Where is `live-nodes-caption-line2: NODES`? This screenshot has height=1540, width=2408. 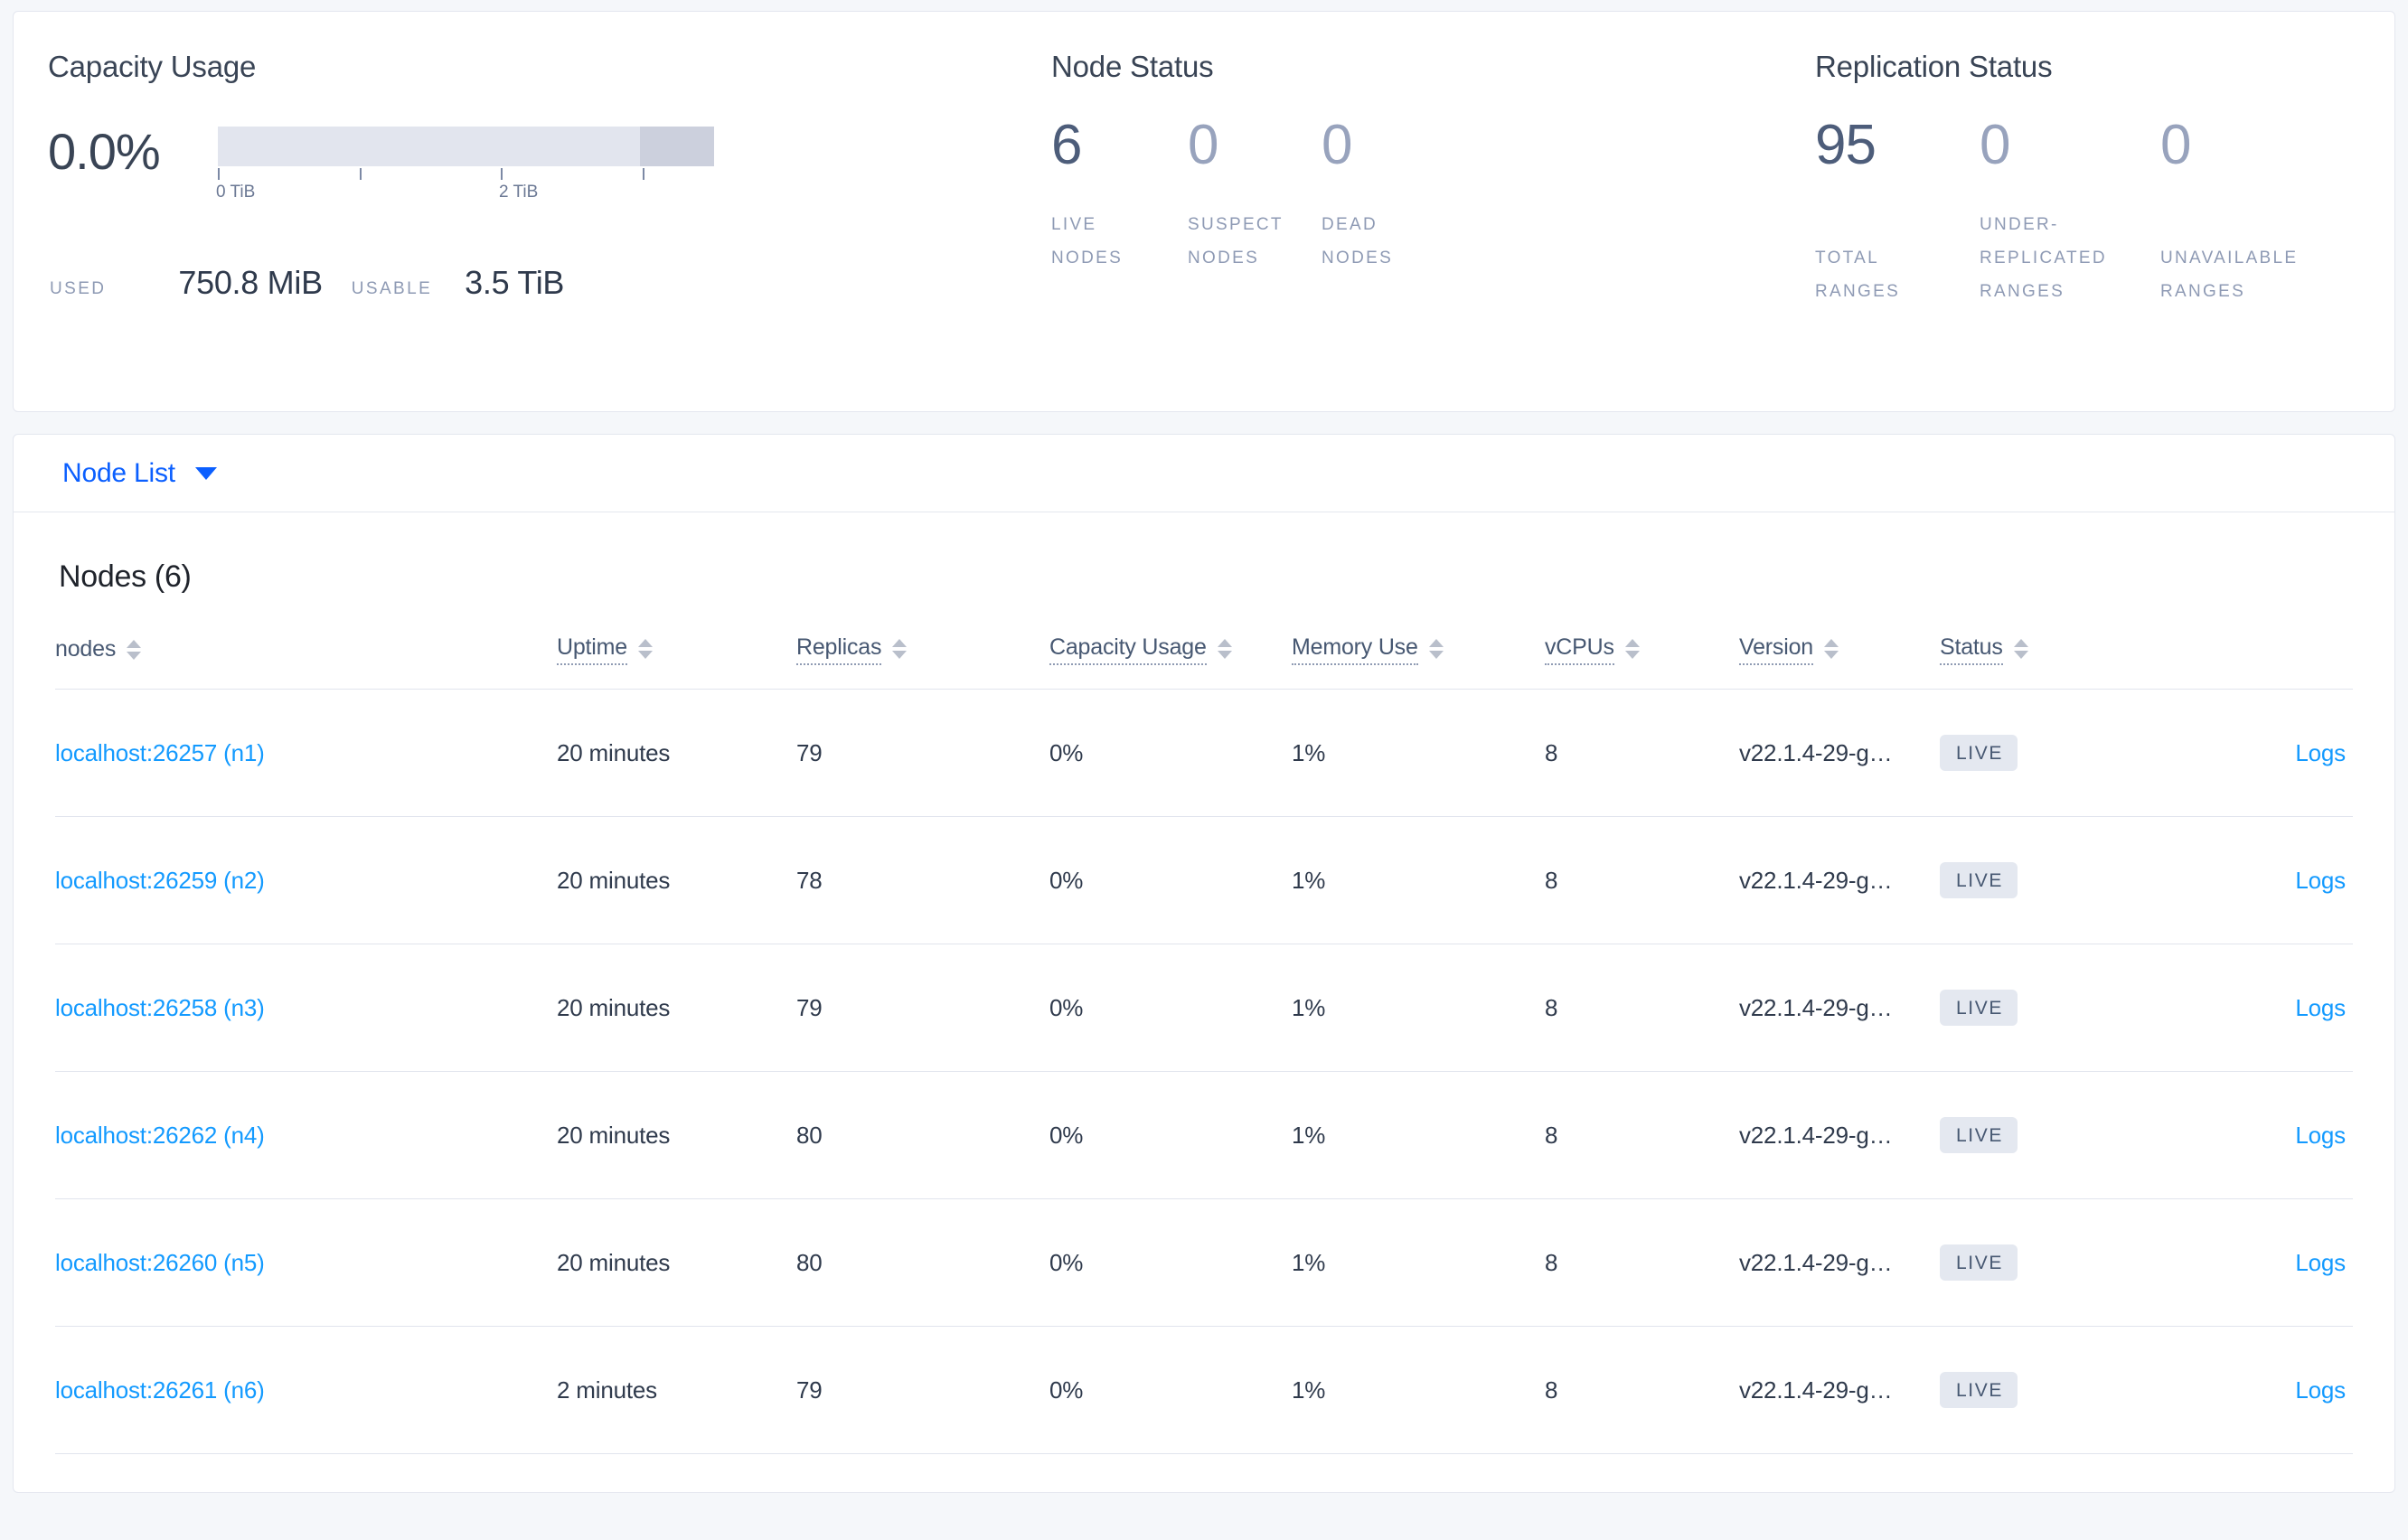
live-nodes-caption-line2: NODES is located at coordinates (1087, 258).